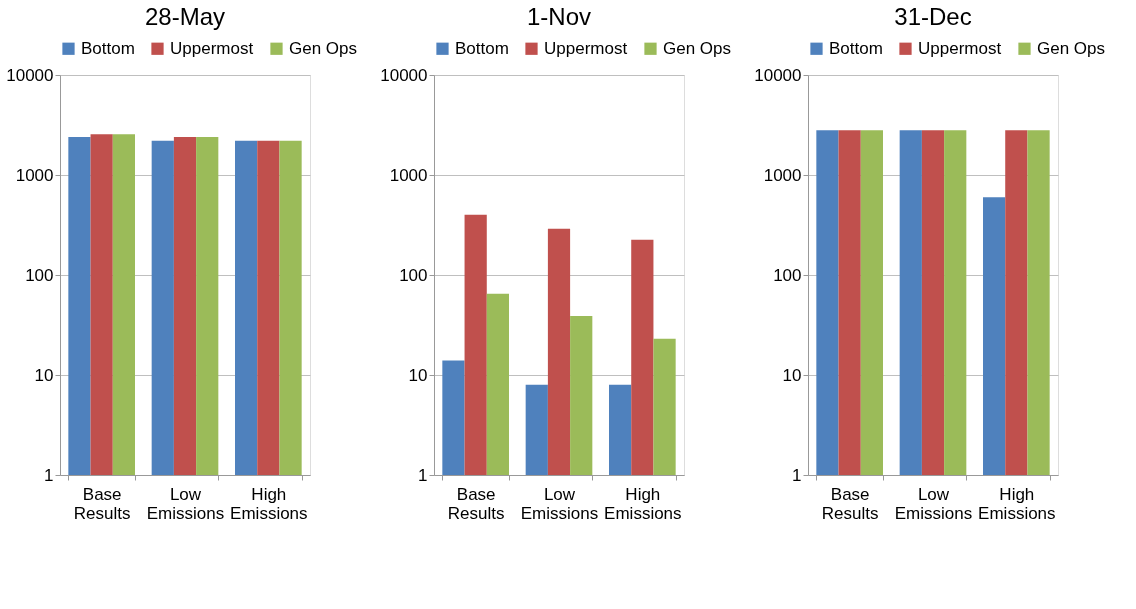 The width and height of the screenshot is (1136, 609). Describe the element at coordinates (559, 16) in the screenshot. I see `chart-title: 1-Nov` at that location.